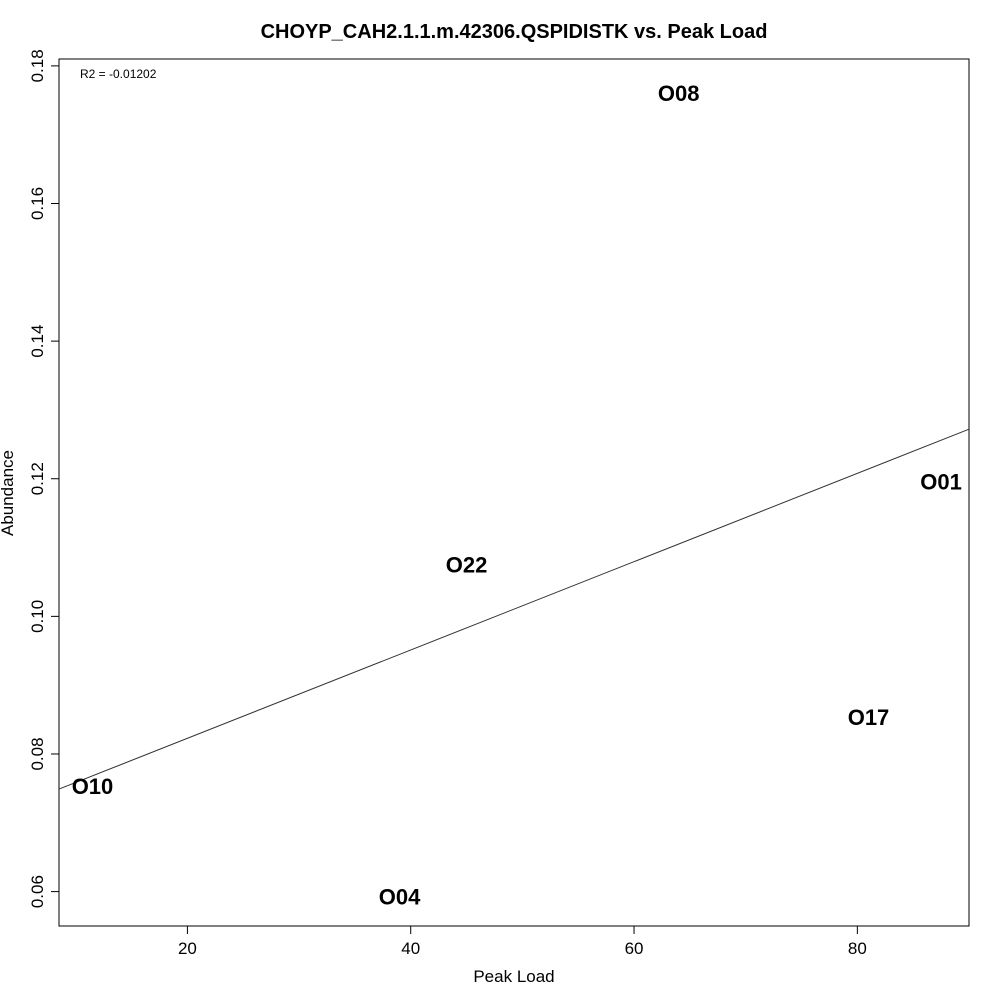  Describe the element at coordinates (513, 976) in the screenshot. I see `x-axis-label: Peak Load` at that location.